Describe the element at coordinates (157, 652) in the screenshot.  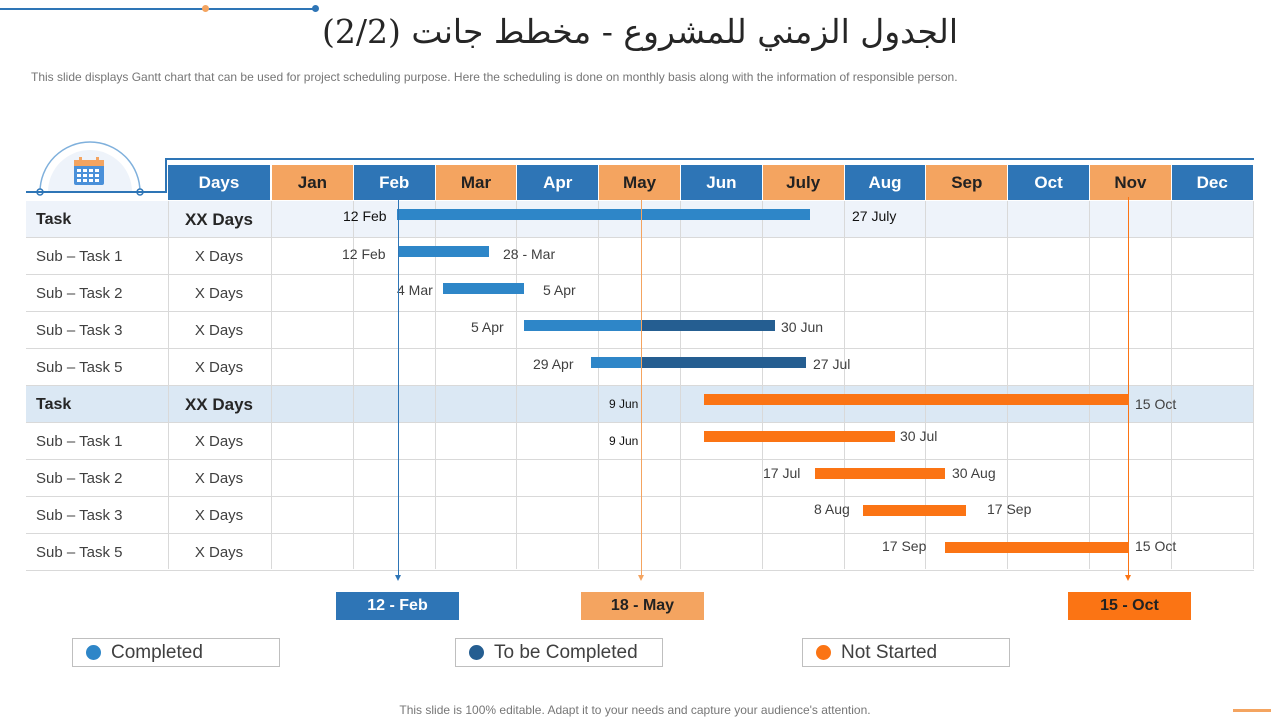
I see `legend-label: Completed` at that location.